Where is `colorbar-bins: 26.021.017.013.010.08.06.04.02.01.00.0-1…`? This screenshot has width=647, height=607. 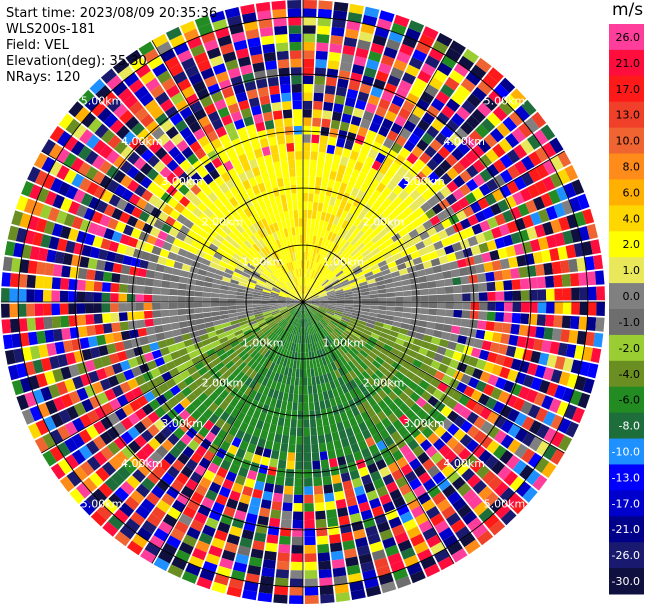
colorbar-bins: 26.021.017.013.010.08.06.04.02.01.00.0-1… is located at coordinates (626, 309).